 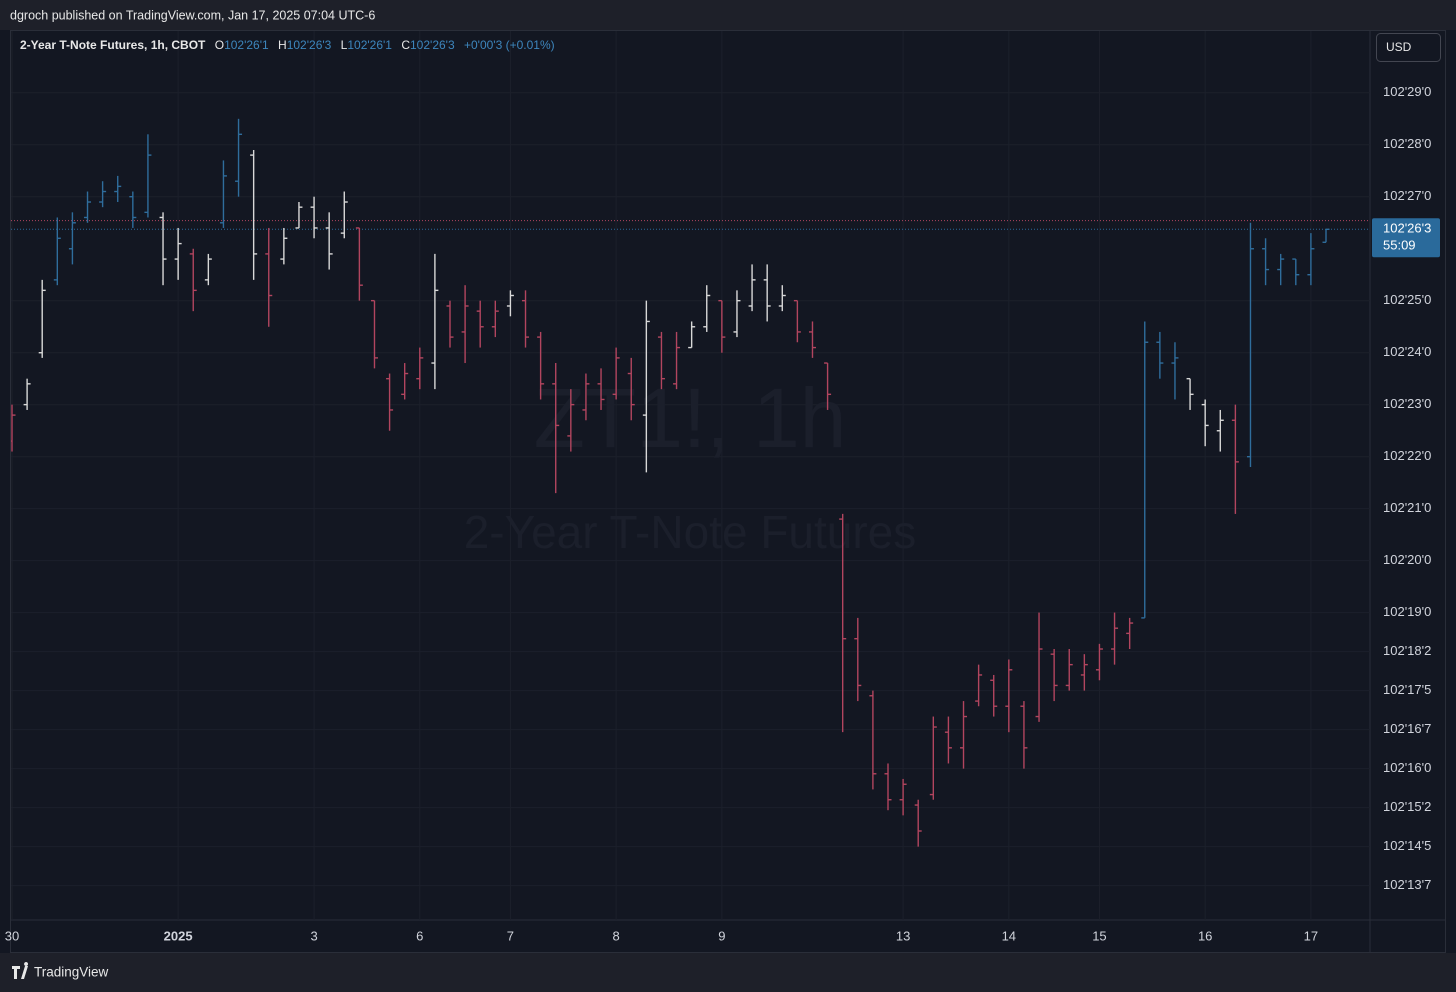 I want to click on x-tick-label: 6, so click(x=419, y=935).